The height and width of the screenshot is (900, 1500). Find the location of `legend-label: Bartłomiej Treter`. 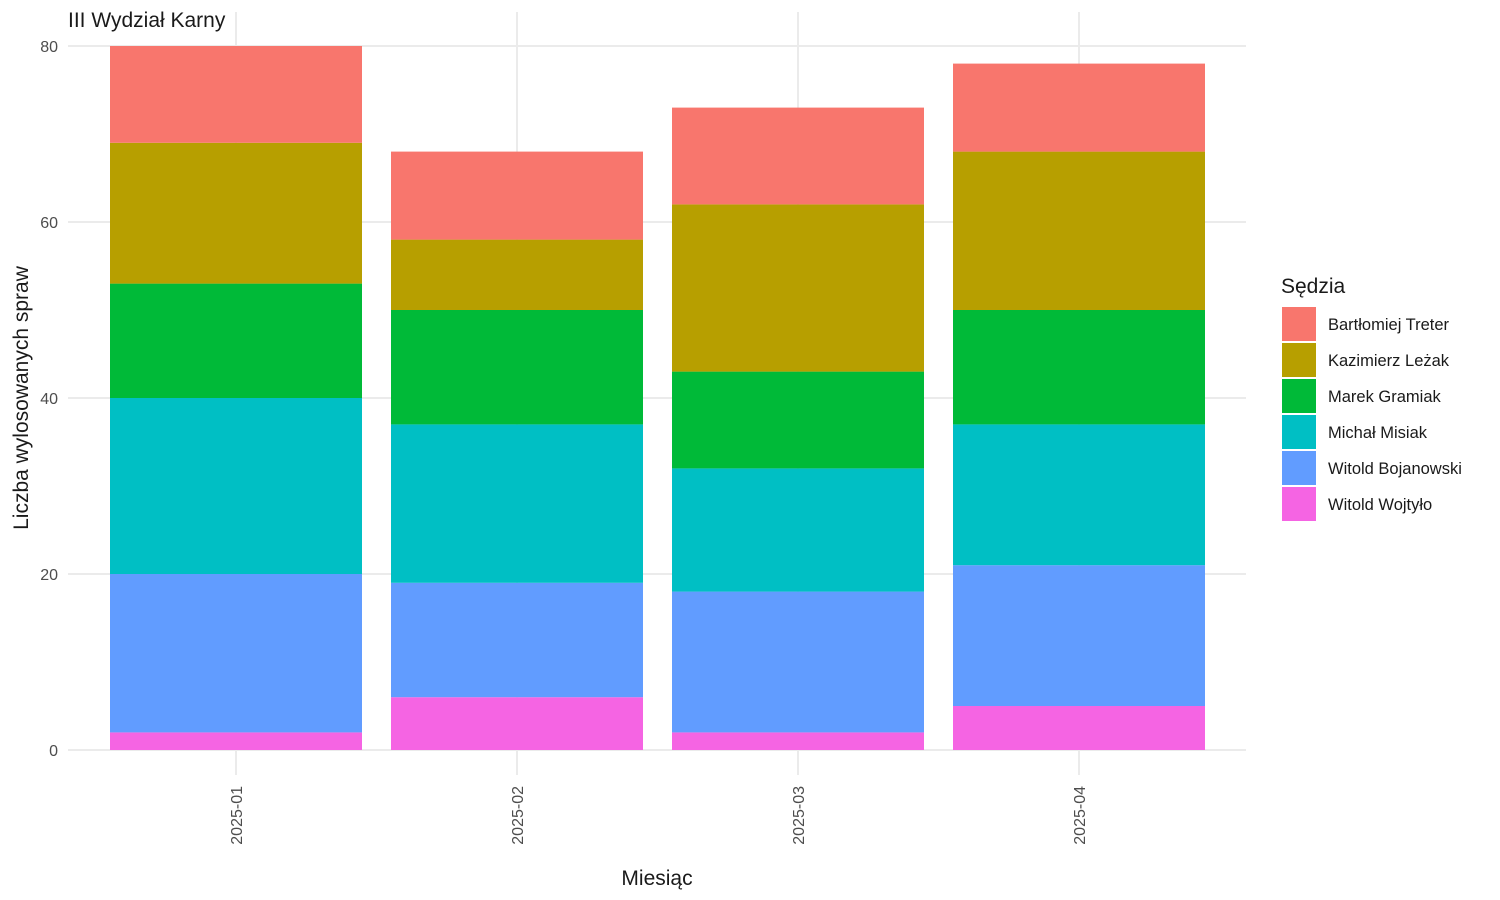

legend-label: Bartłomiej Treter is located at coordinates (1389, 325).